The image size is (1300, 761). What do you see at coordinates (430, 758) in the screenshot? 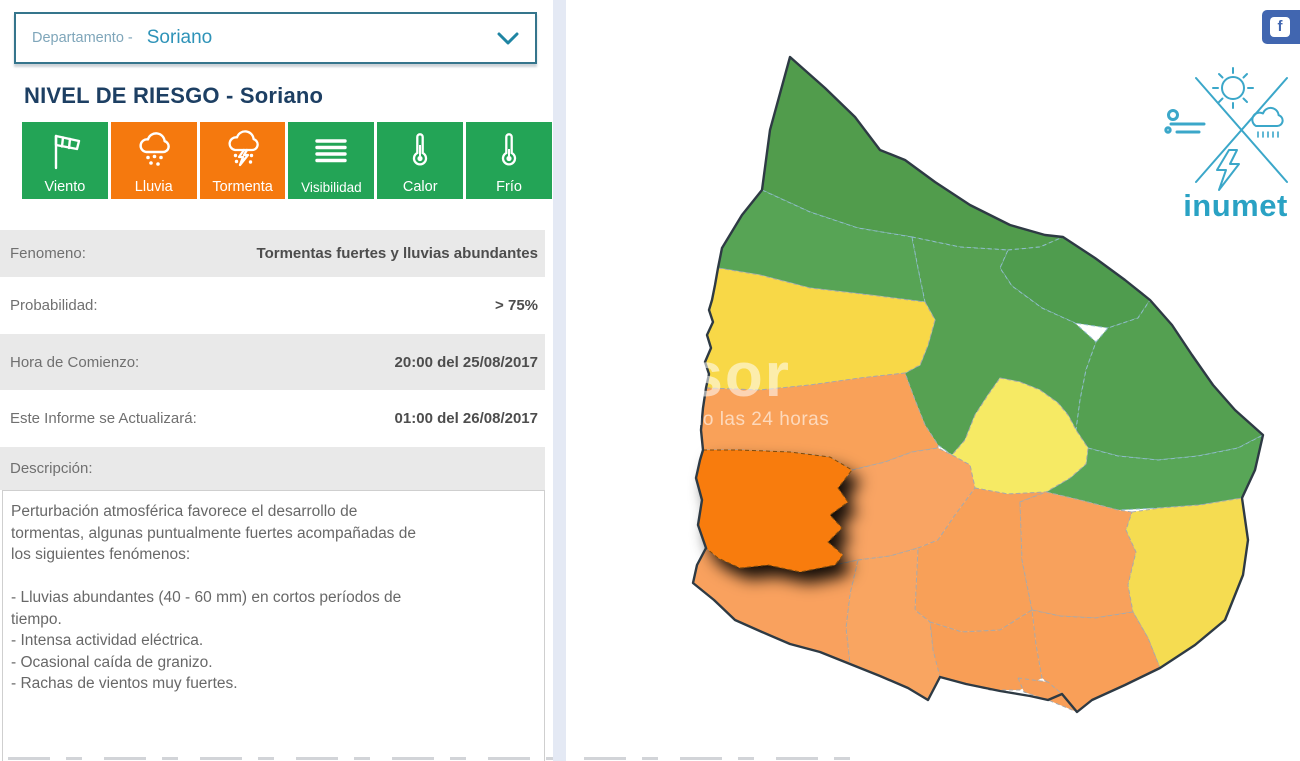
I see `cutoff-text-fragment` at bounding box center [430, 758].